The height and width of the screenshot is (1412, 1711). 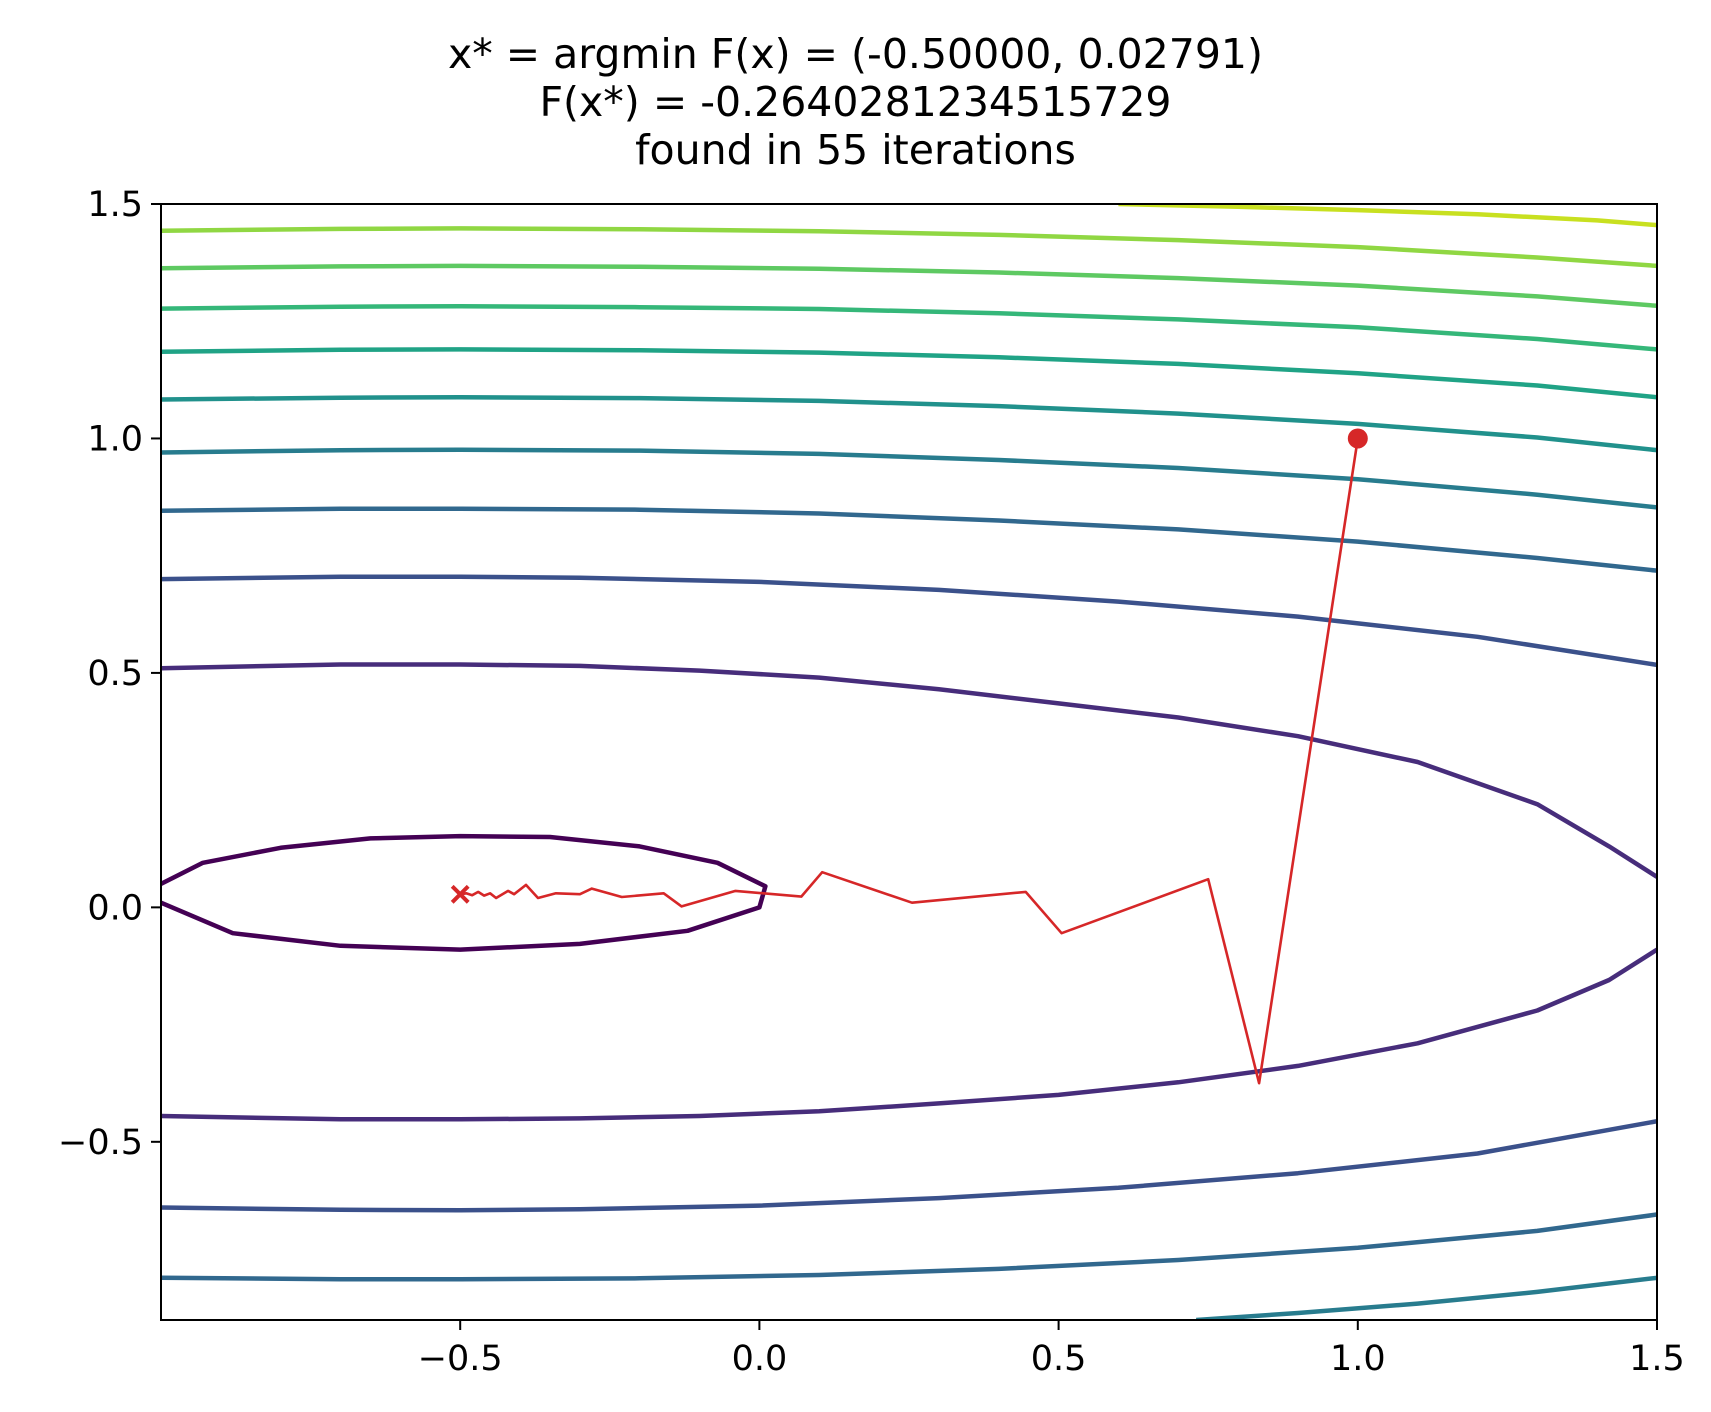 What do you see at coordinates (1059, 1359) in the screenshot?
I see `x-tick-label-2: 0.5` at bounding box center [1059, 1359].